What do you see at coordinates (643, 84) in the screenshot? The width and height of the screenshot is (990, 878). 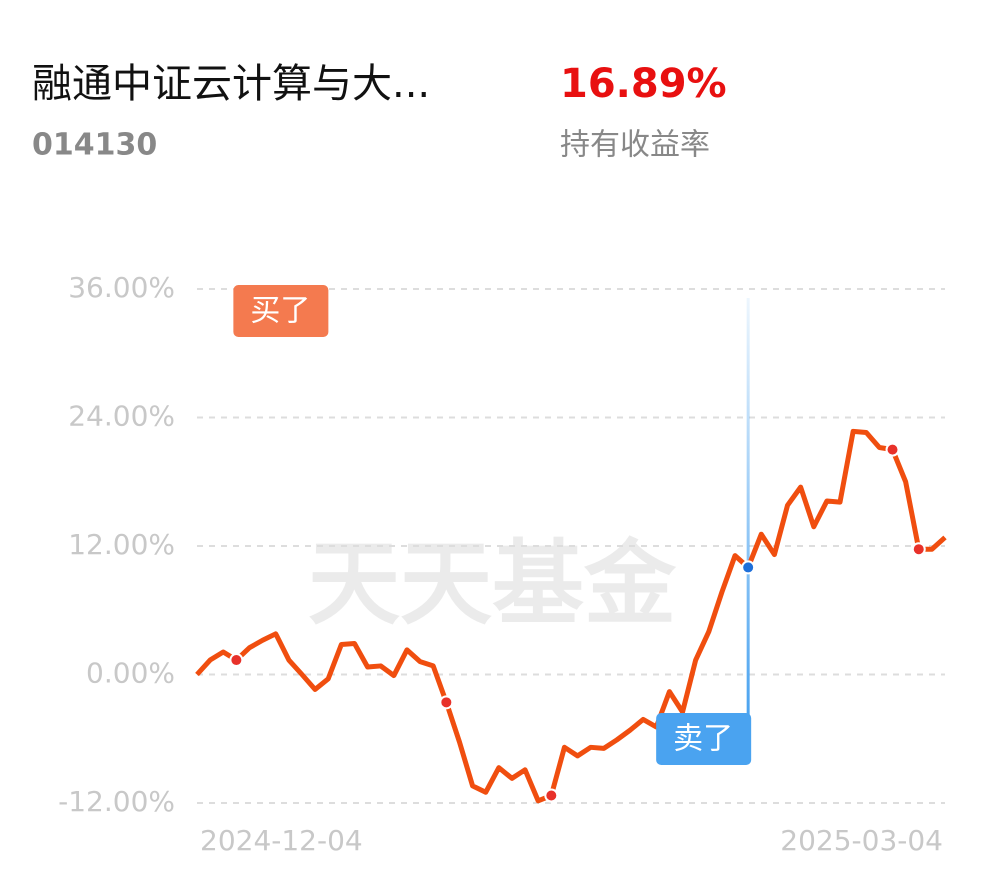 I see `return-value: 16.89%` at bounding box center [643, 84].